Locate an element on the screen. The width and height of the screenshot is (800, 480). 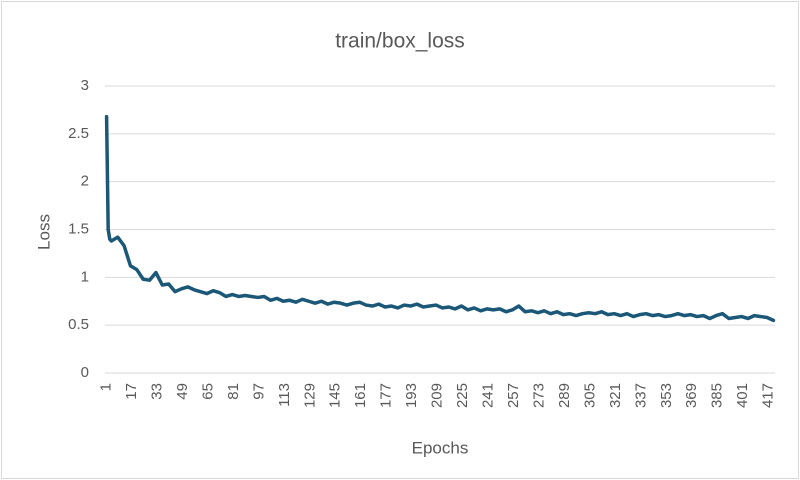
x-tick-label: 241 is located at coordinates (488, 395).